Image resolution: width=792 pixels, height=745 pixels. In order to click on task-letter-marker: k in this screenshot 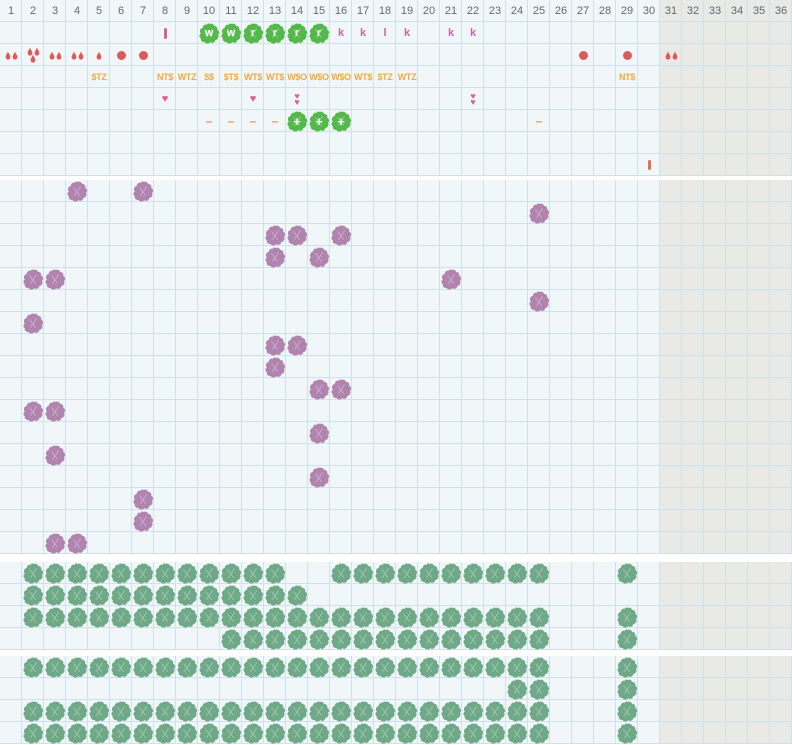, I will do `click(451, 33)`.